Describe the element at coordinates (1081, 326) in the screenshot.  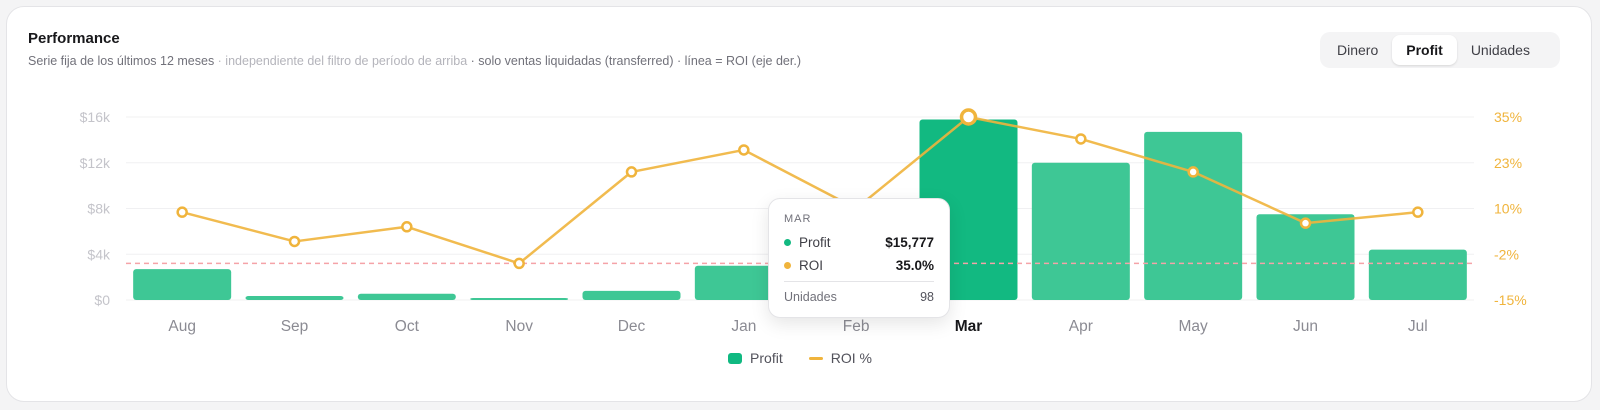
I see `x-tick-label: Apr` at that location.